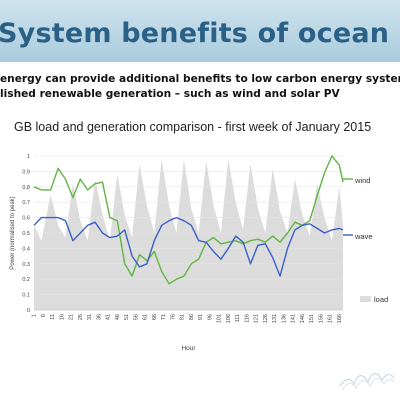  What do you see at coordinates (90, 317) in the screenshot?
I see `x-tick-label: 31` at bounding box center [90, 317].